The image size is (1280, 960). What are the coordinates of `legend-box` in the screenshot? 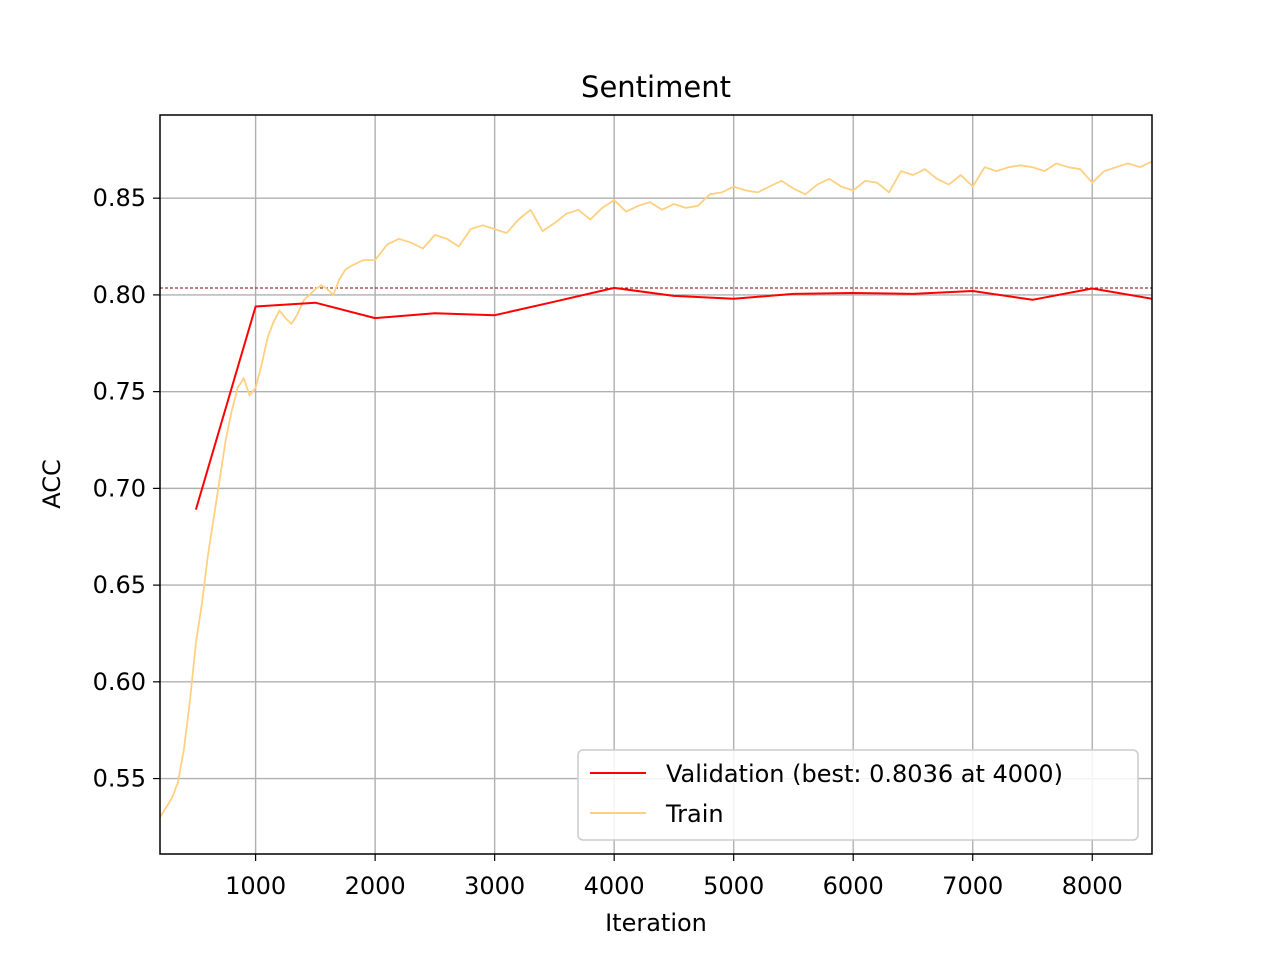 It's located at (858, 795).